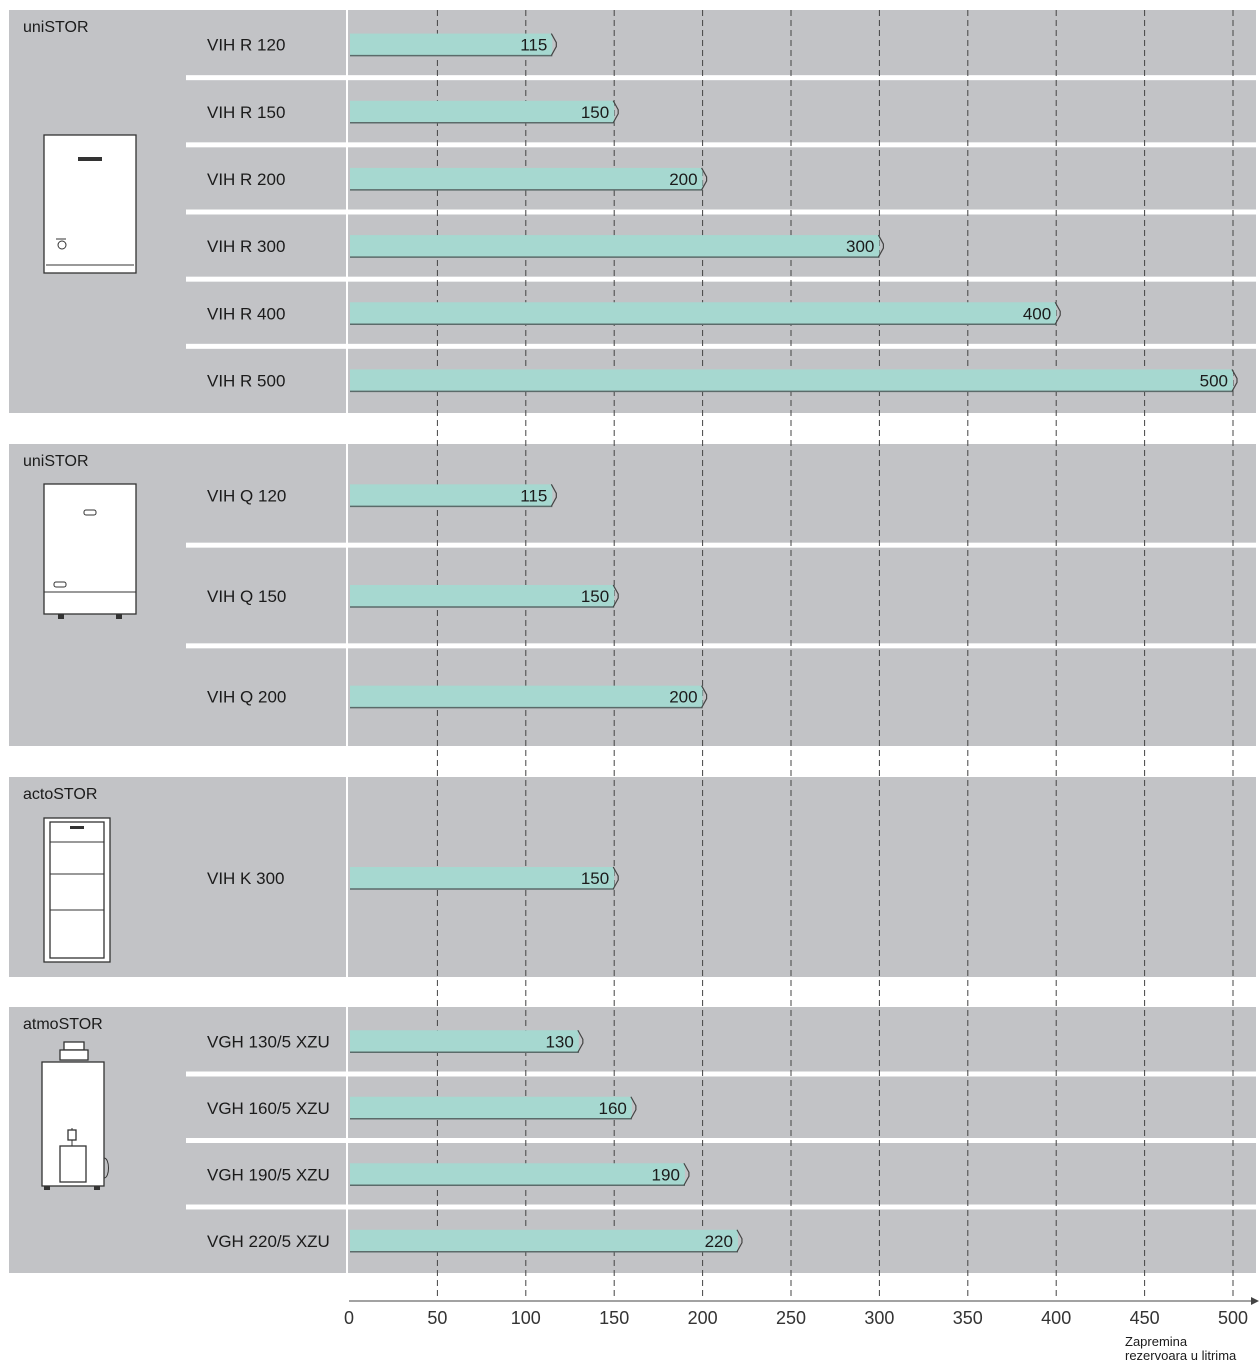 Image resolution: width=1260 pixels, height=1366 pixels. Describe the element at coordinates (90, 204) in the screenshot. I see `unistor-vih-r-icon` at that location.